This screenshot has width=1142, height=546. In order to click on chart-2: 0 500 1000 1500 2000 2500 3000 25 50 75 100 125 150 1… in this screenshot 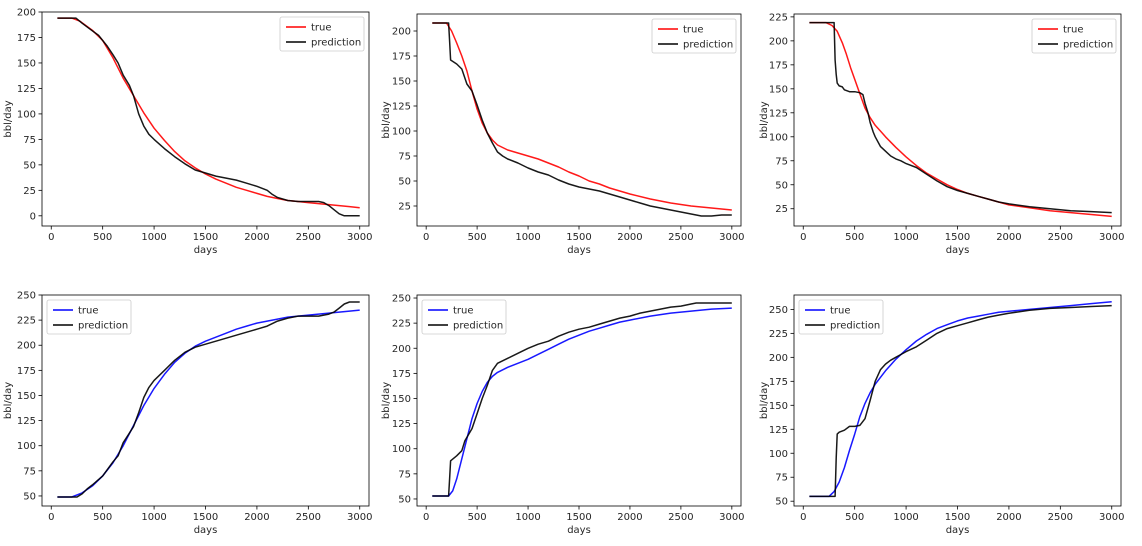, I will do `click(563, 134)`.